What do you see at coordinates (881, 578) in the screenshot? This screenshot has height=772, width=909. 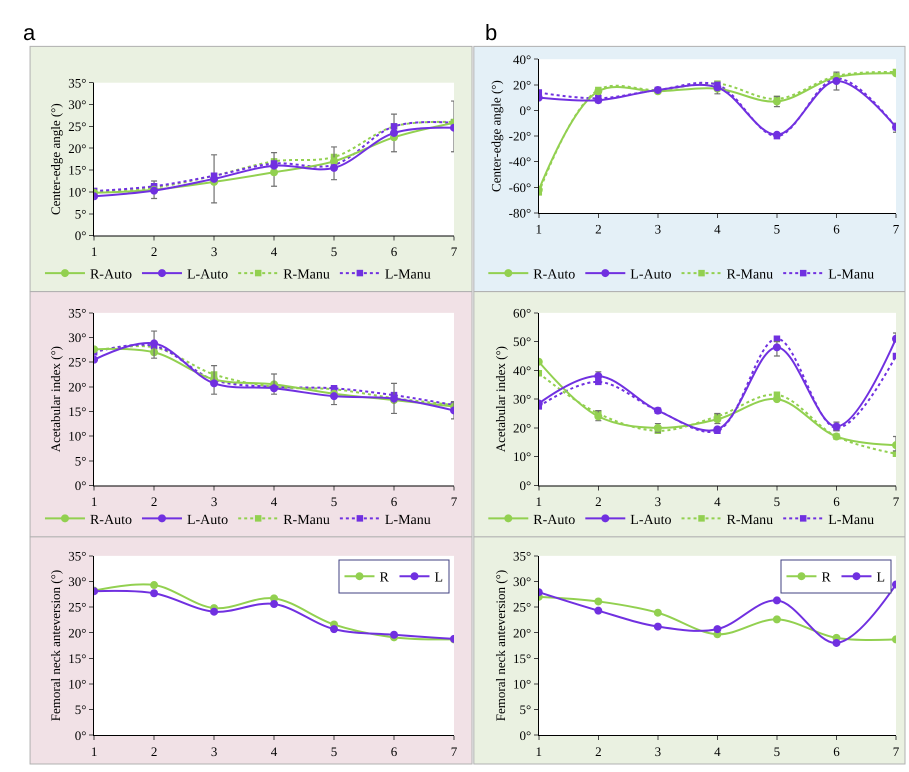 I see `legend-label: L` at bounding box center [881, 578].